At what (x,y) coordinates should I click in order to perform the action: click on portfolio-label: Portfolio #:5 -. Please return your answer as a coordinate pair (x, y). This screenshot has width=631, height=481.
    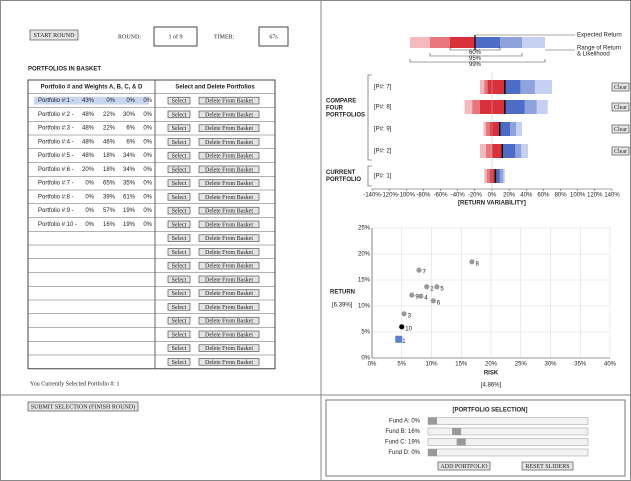
    Looking at the image, I should click on (56, 156).